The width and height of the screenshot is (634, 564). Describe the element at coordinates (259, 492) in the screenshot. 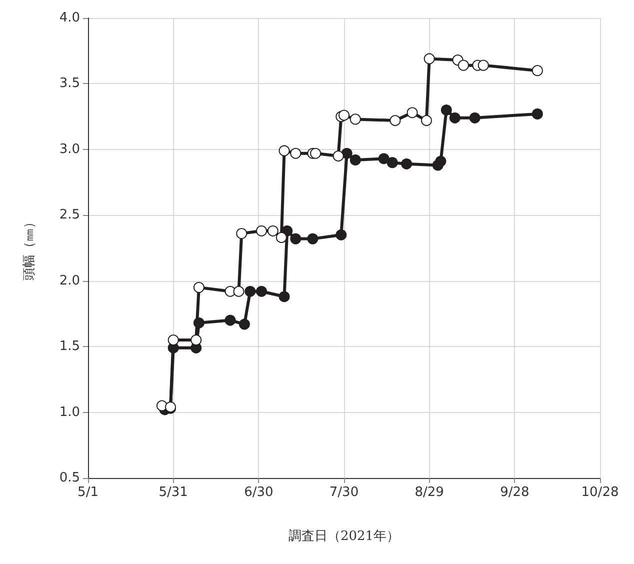

I see `x-tick-label: 6/30` at that location.